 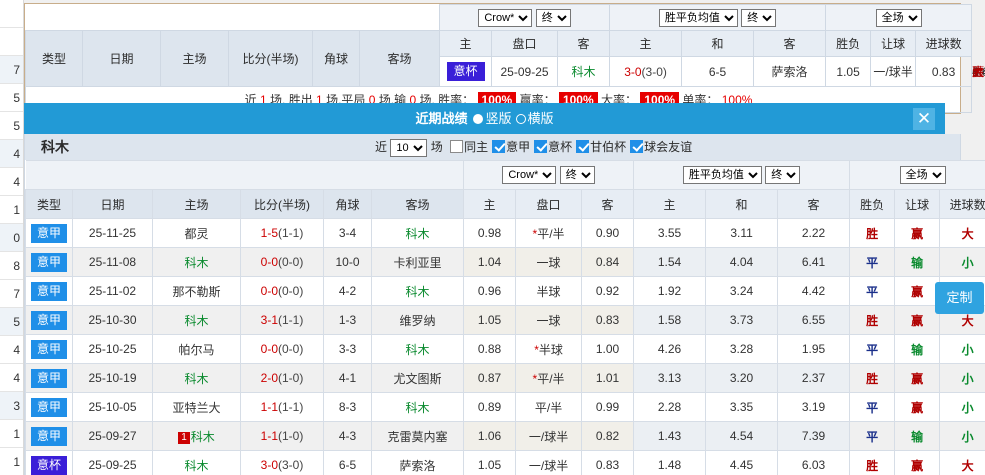 I want to click on main-odds-phase-select: 终, so click(x=577, y=175).